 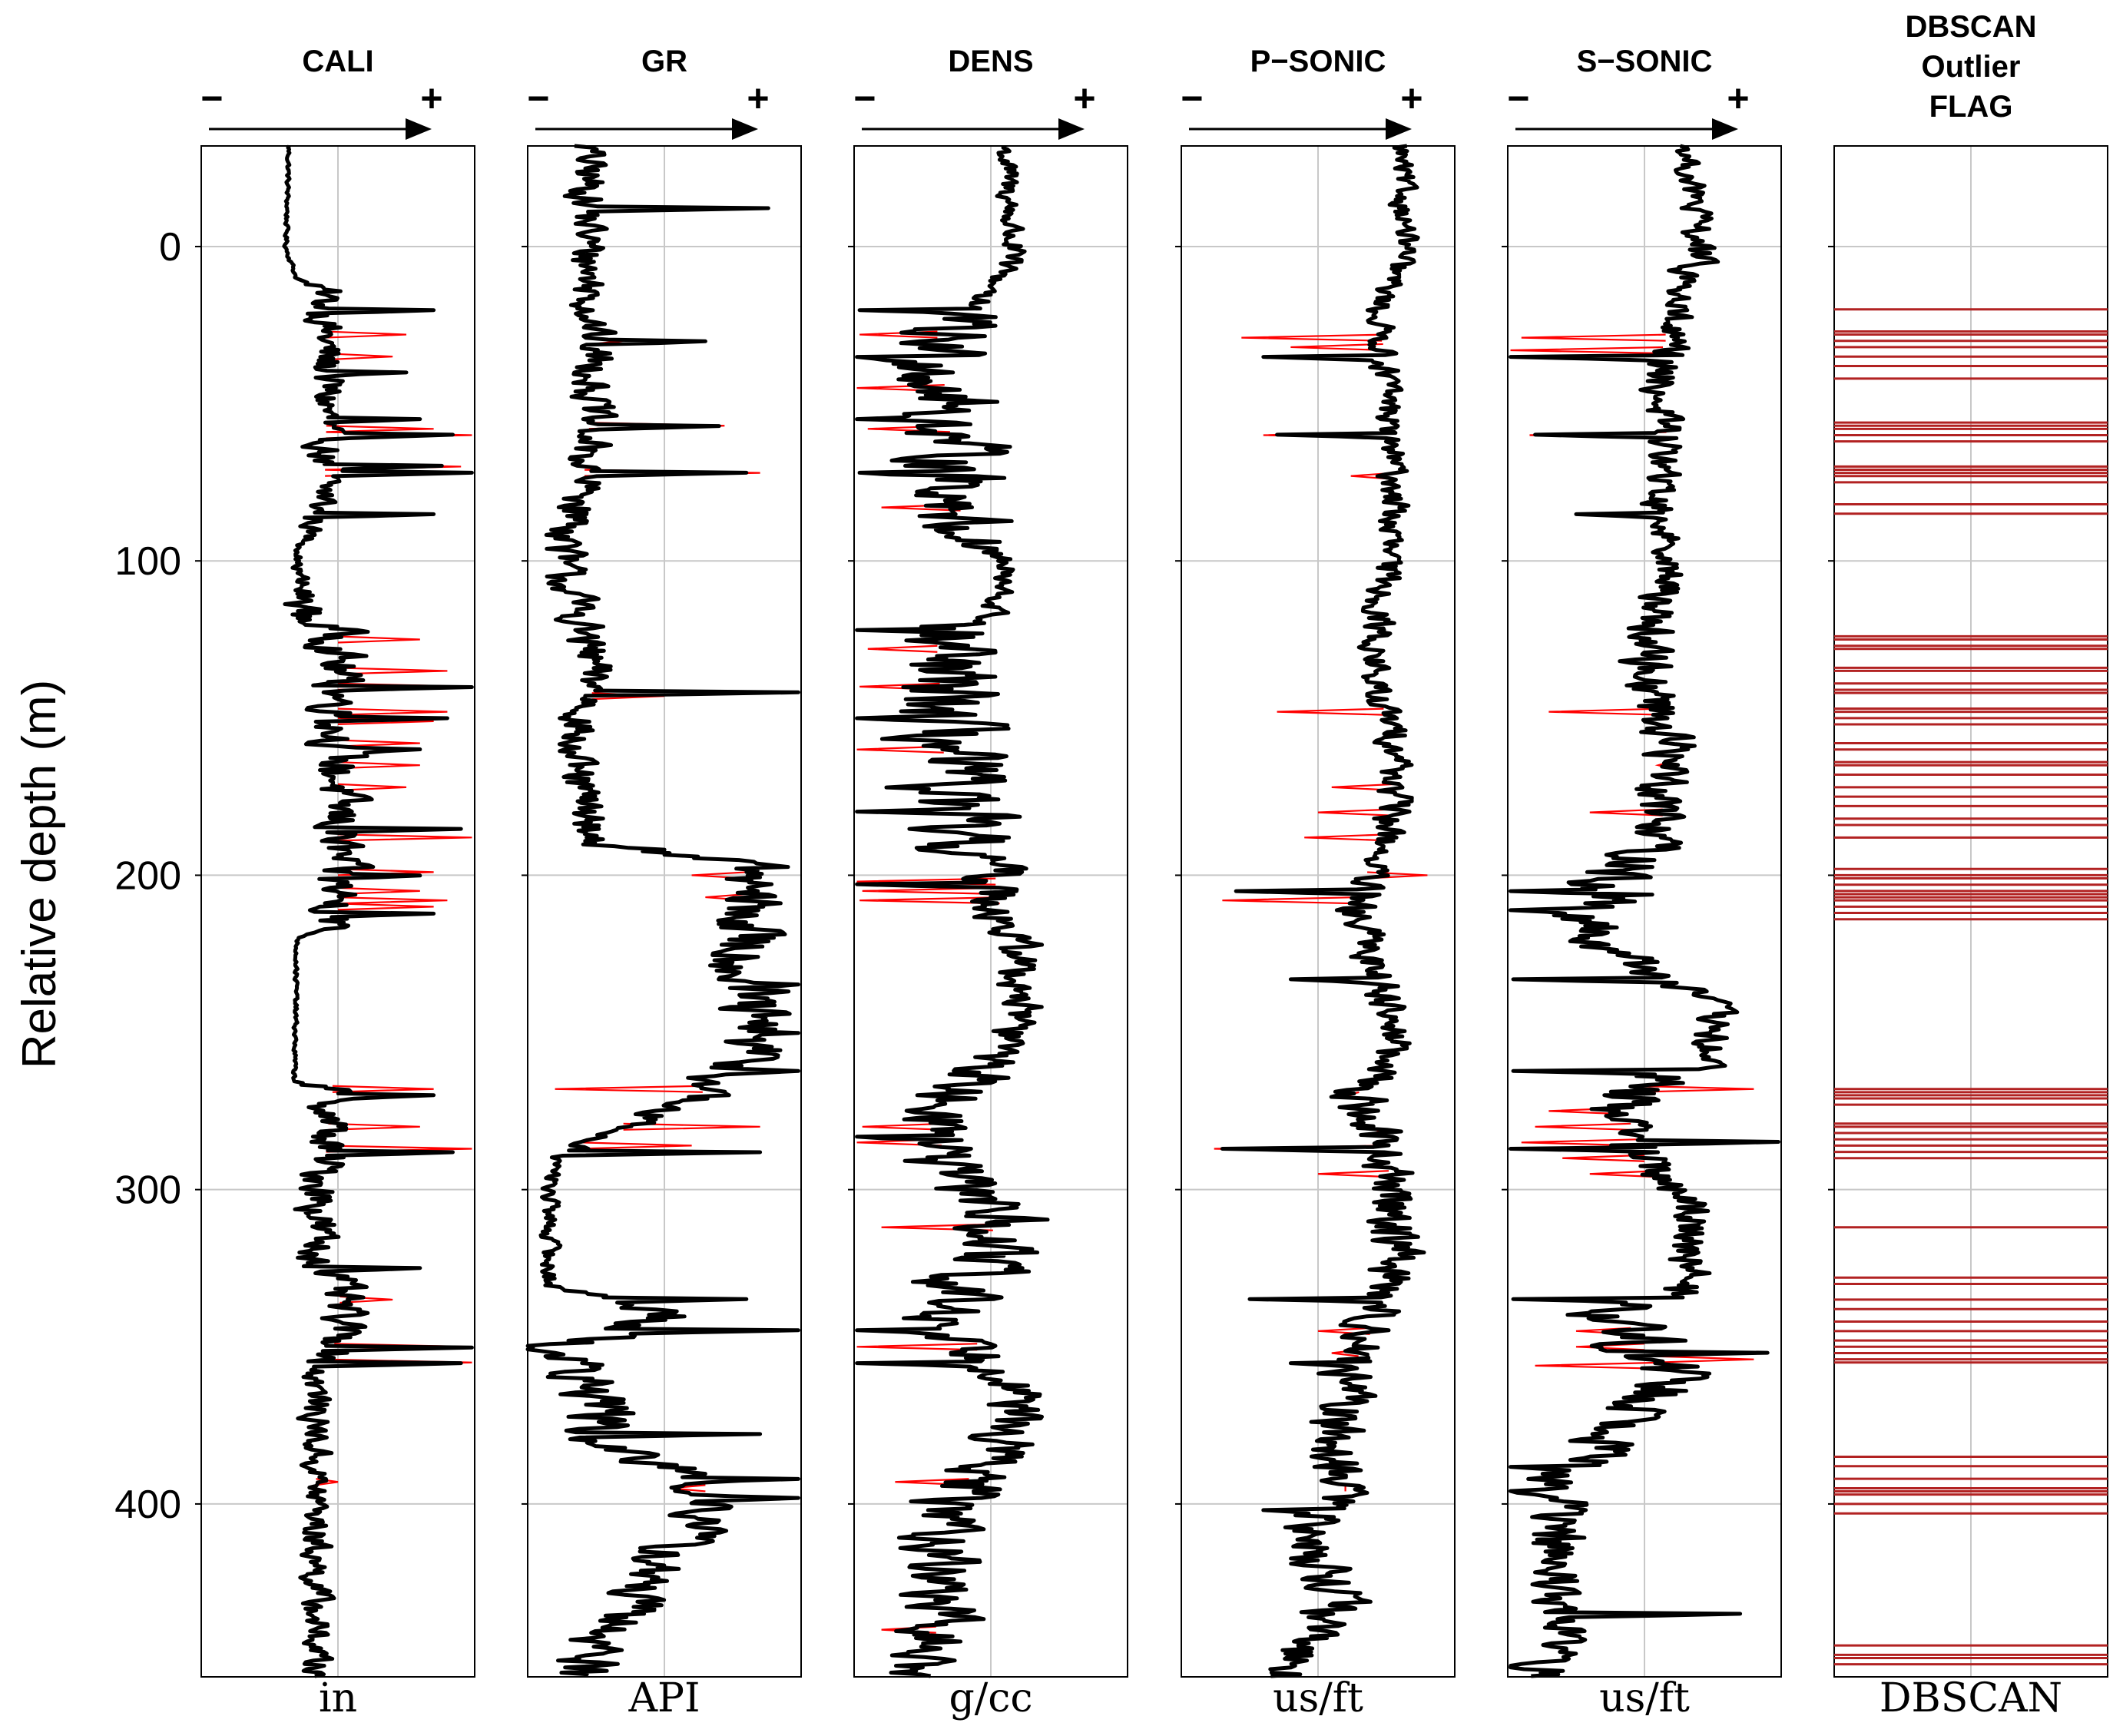 I want to click on track-dens: DENS − + g/cc, so click(x=988, y=883).